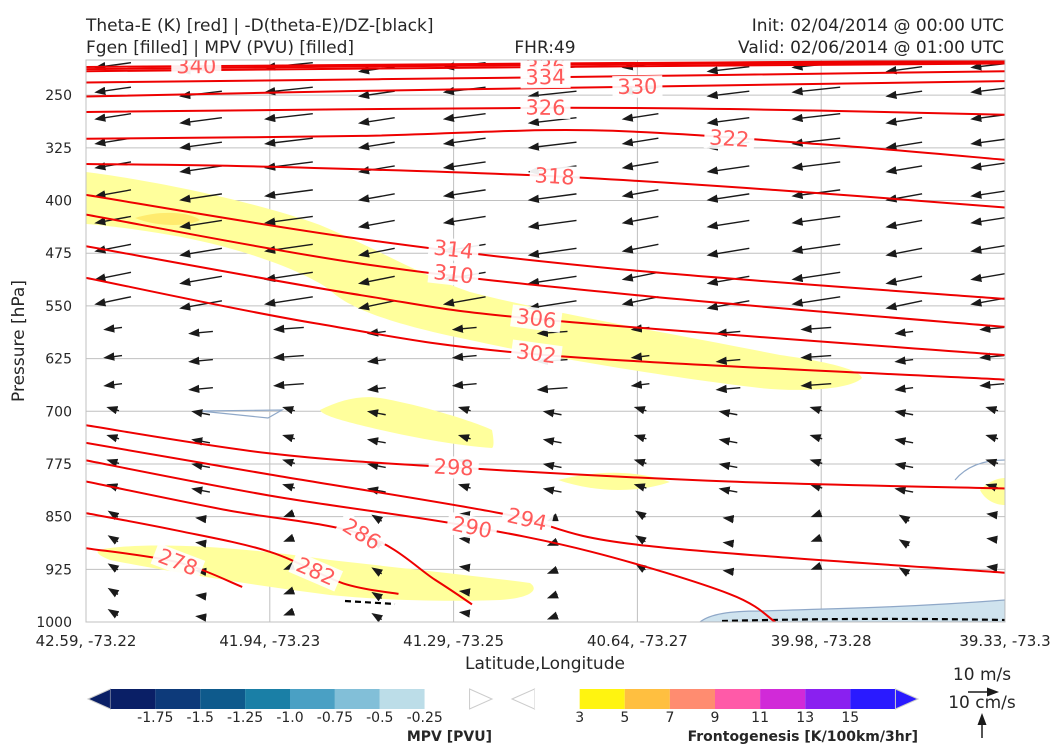  I want to click on contour-label-314: 314, so click(453, 249).